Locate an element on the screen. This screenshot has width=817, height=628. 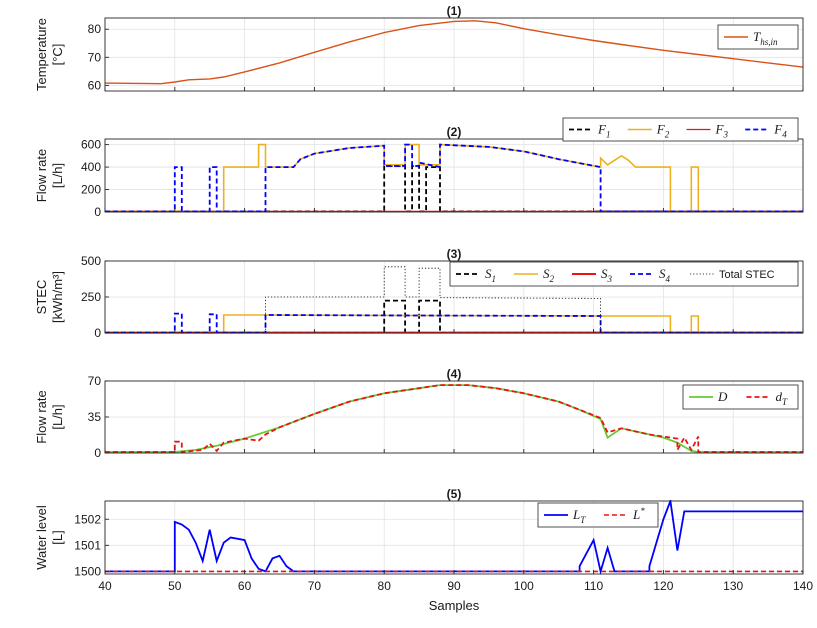
legend-label: LT is located at coordinates (579, 516).